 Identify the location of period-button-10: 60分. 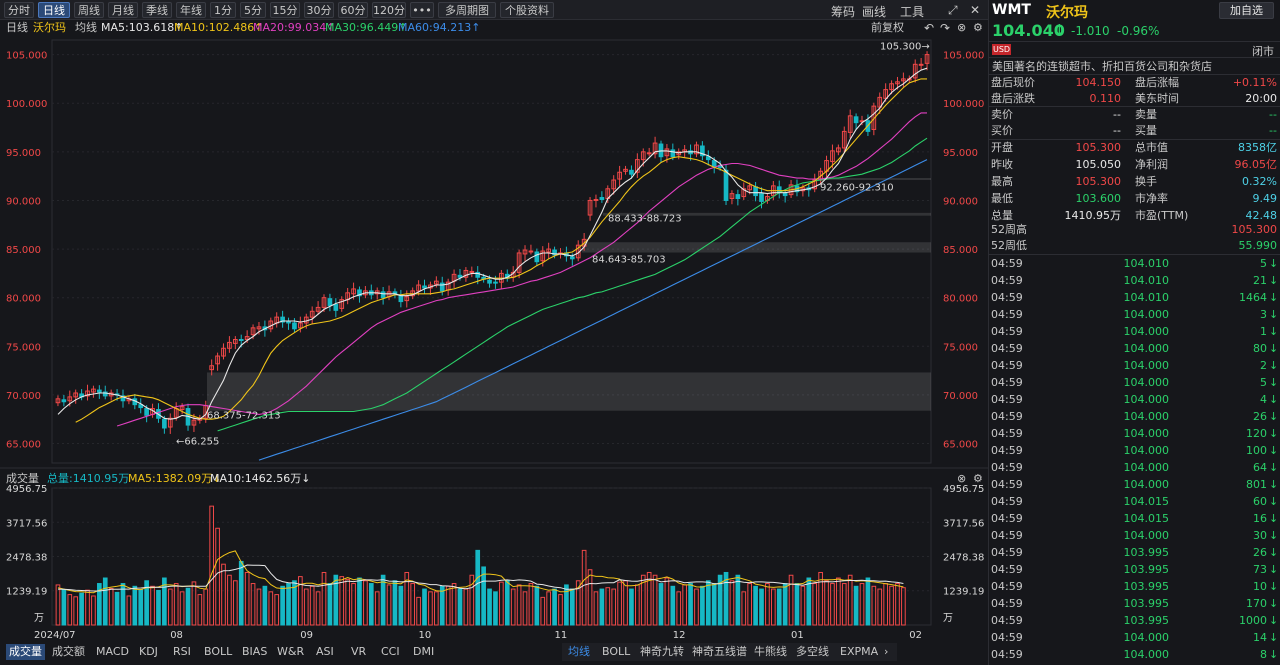
(353, 10).